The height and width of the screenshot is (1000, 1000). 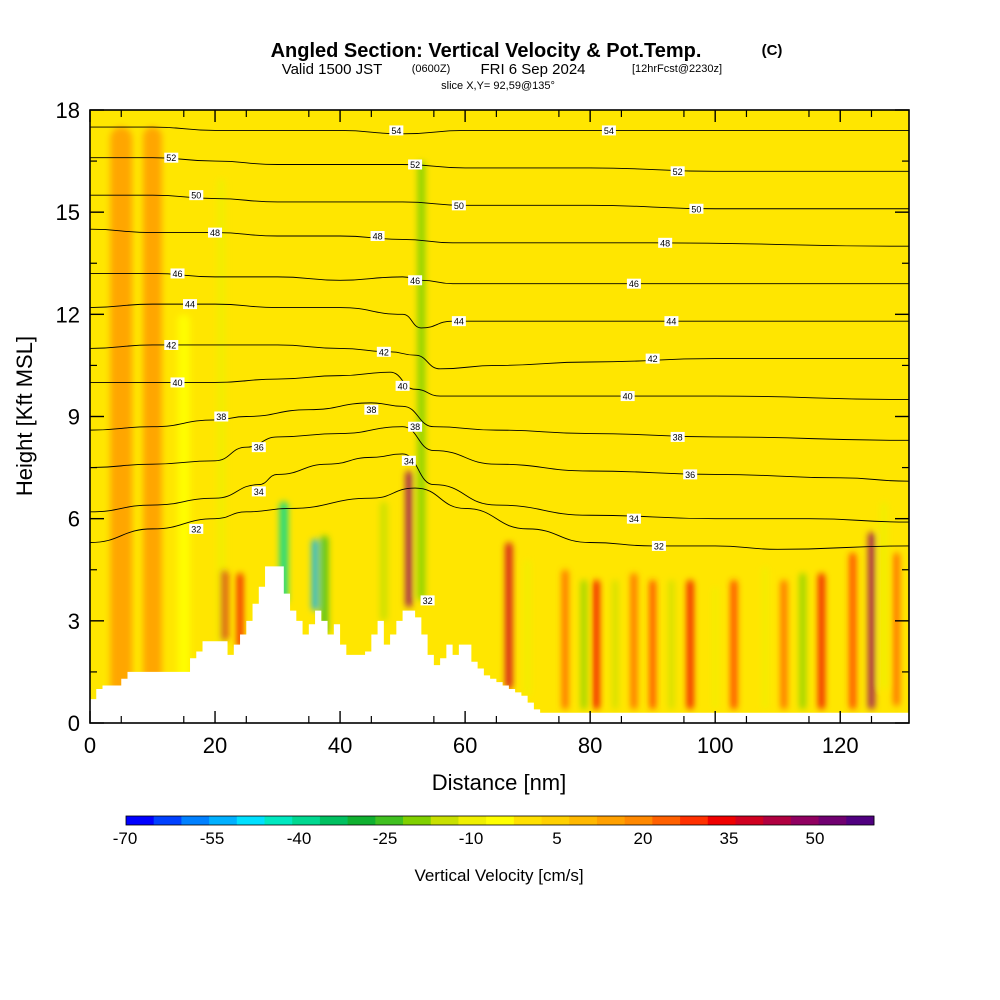 I want to click on chart-title-mark: (C), so click(x=772, y=50).